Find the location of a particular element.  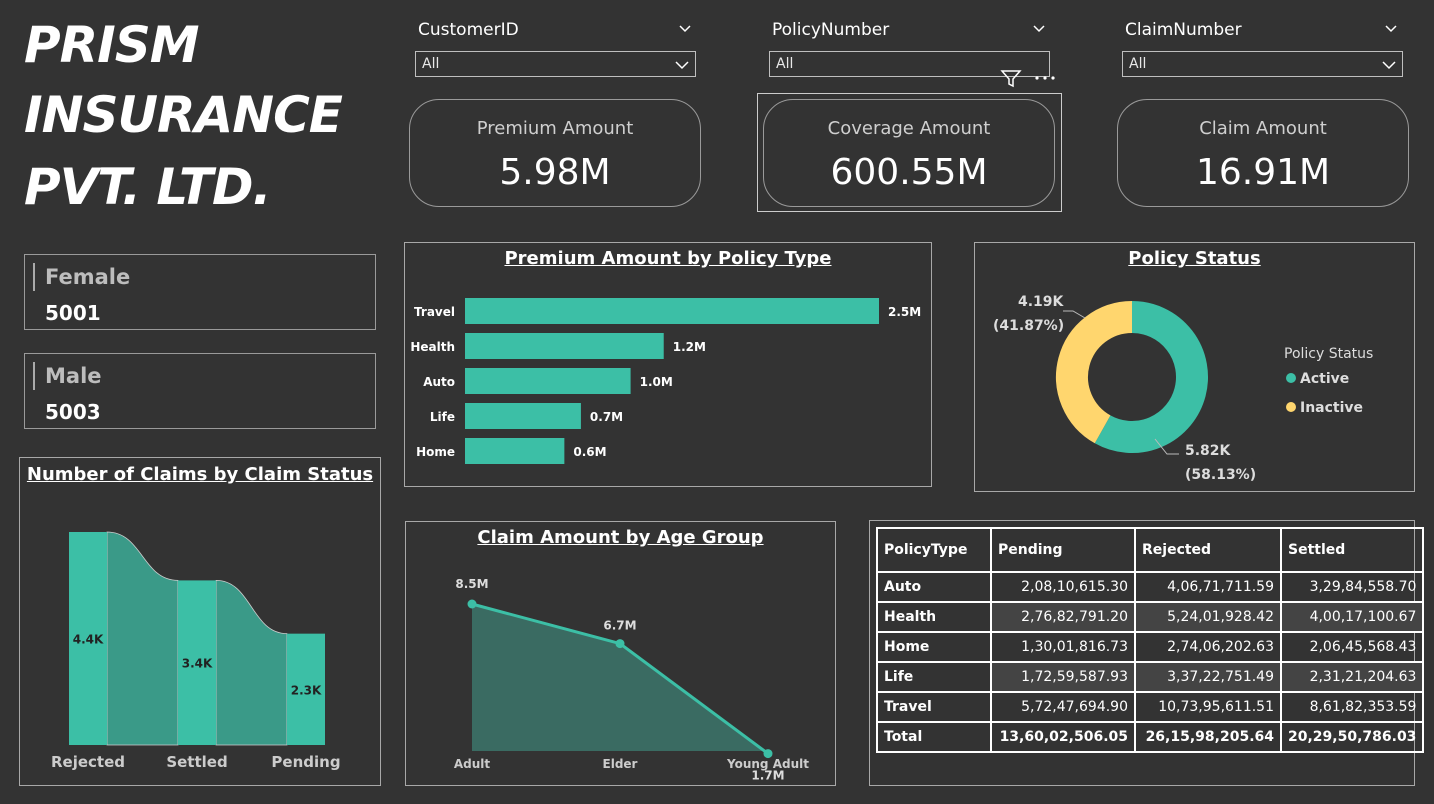

kpi-value: 5.98M is located at coordinates (555, 172).